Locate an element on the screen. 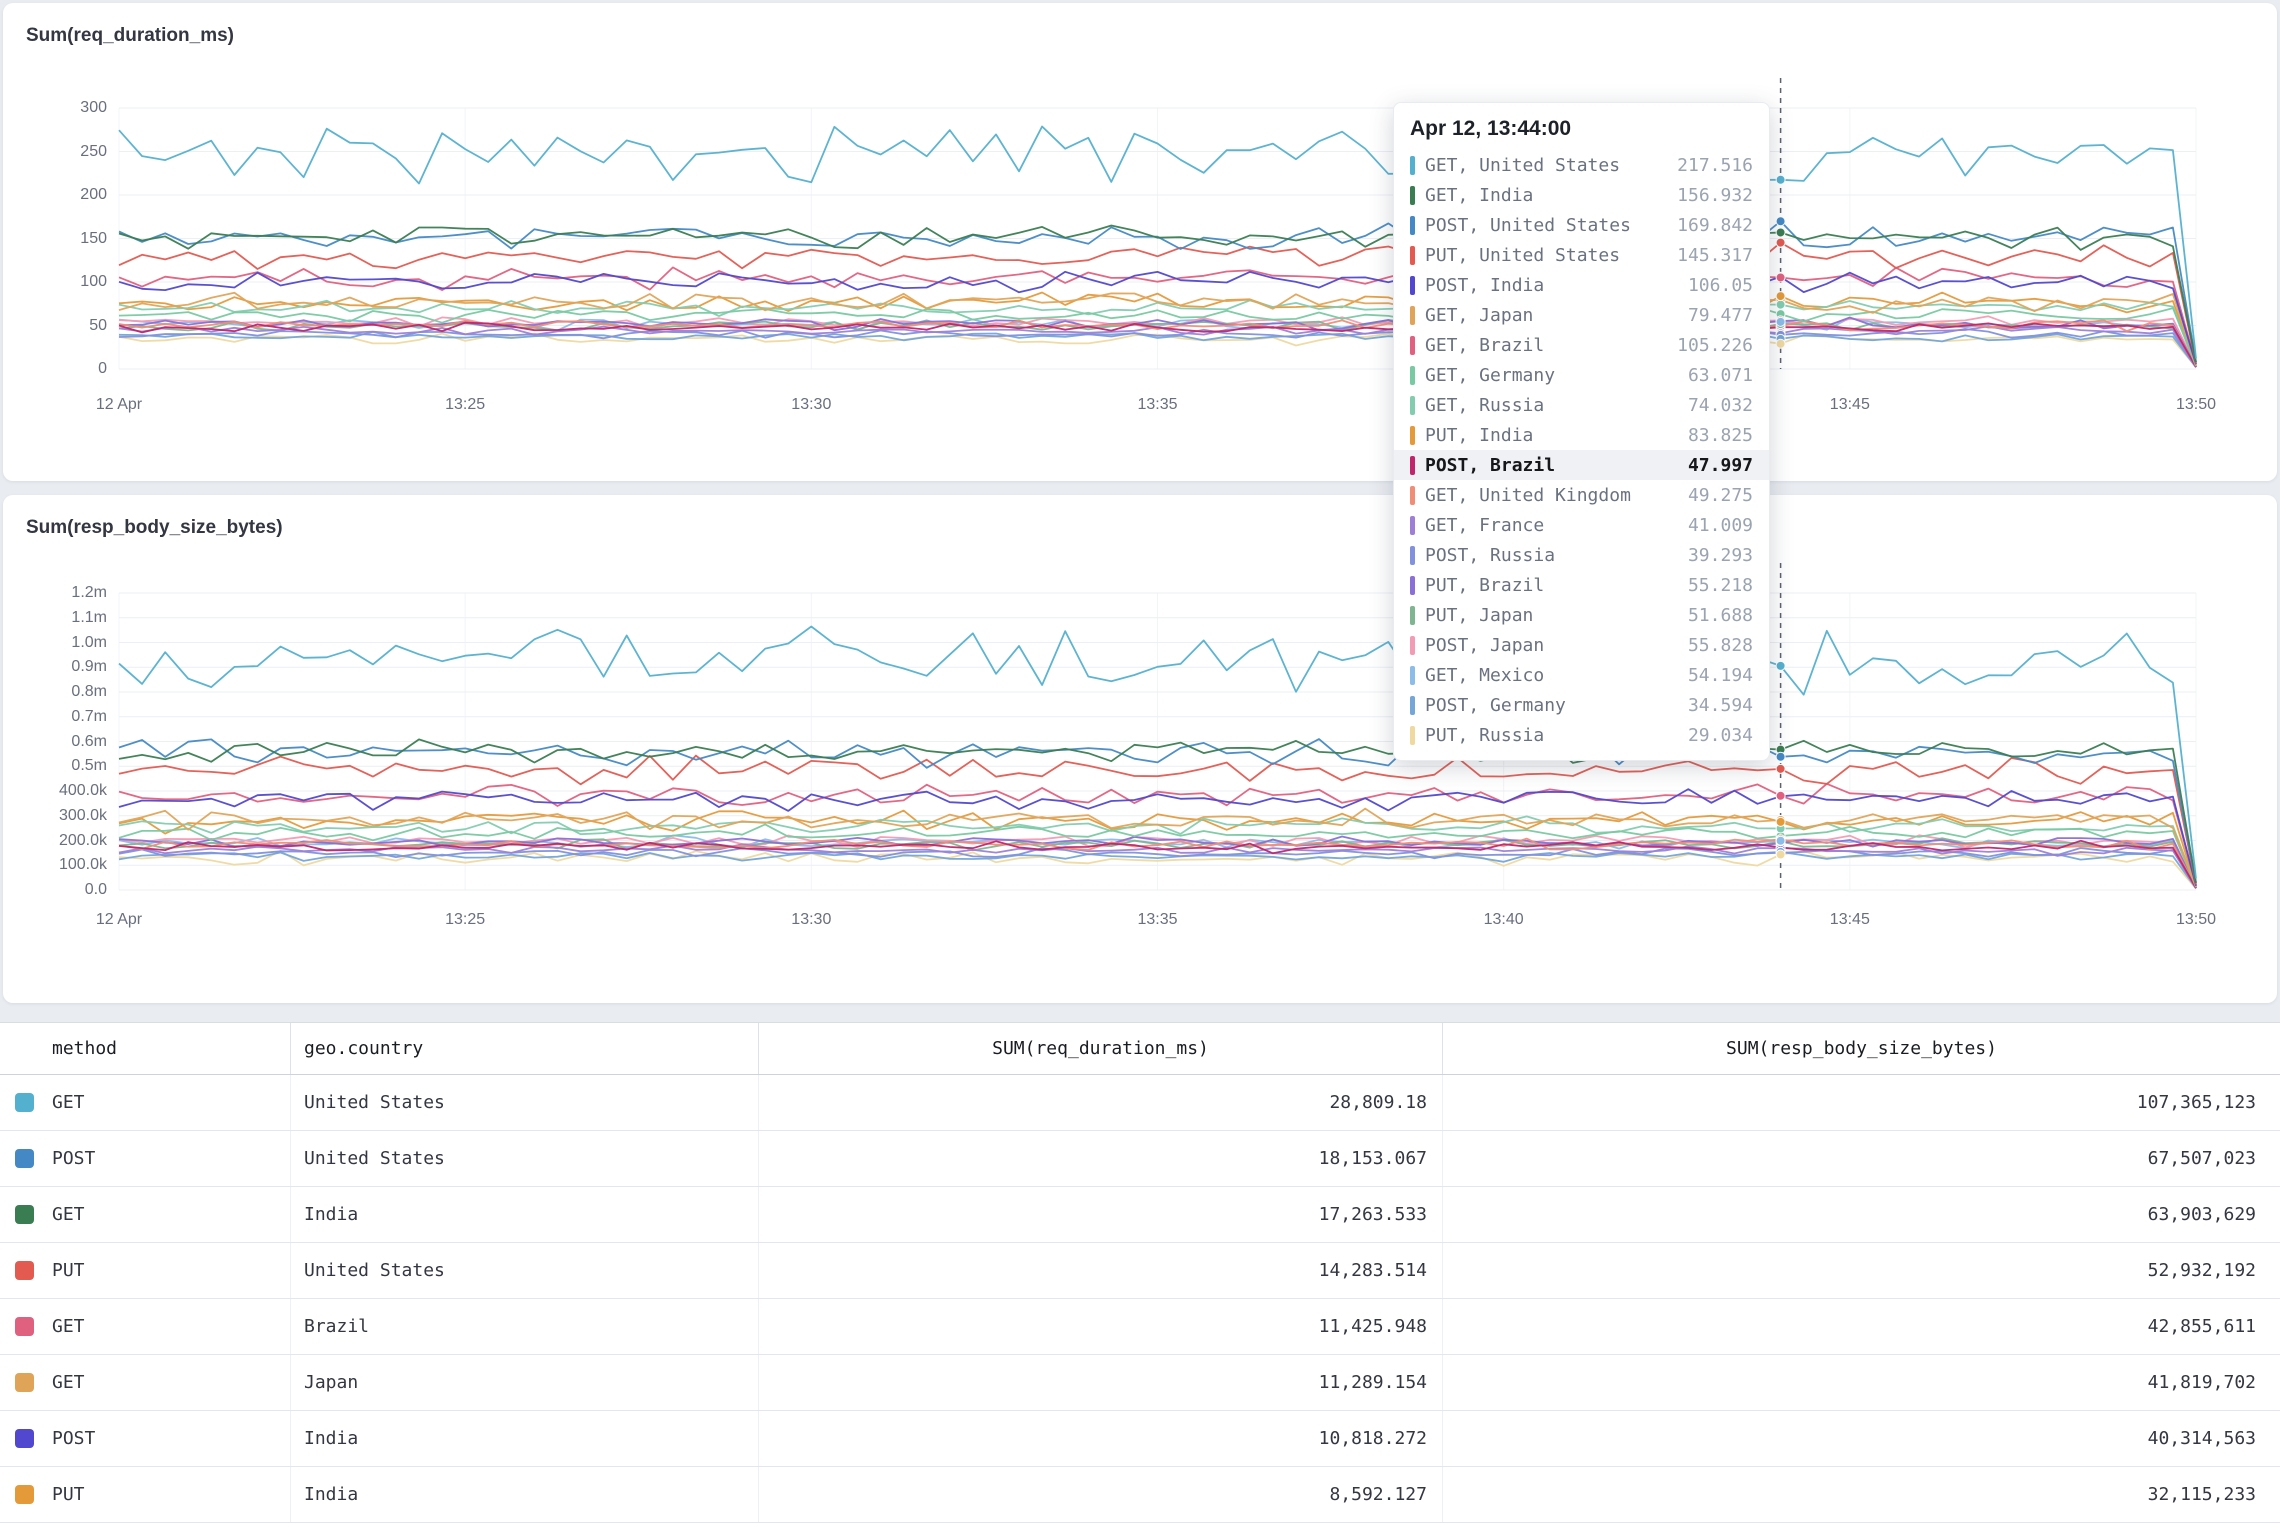  table-row: GET Japan 11,289.154 41,819,702 is located at coordinates (1140, 1383).